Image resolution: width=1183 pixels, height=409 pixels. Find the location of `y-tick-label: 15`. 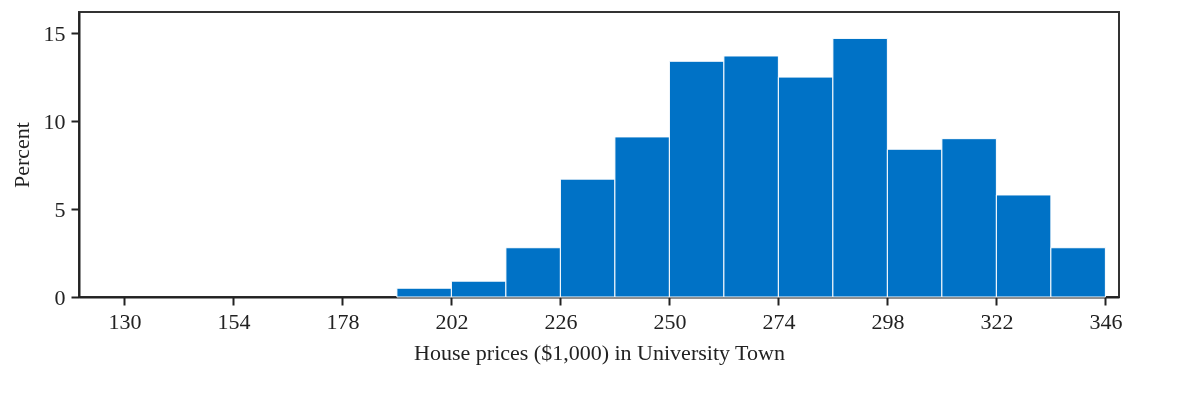

y-tick-label: 15 is located at coordinates (54, 33).